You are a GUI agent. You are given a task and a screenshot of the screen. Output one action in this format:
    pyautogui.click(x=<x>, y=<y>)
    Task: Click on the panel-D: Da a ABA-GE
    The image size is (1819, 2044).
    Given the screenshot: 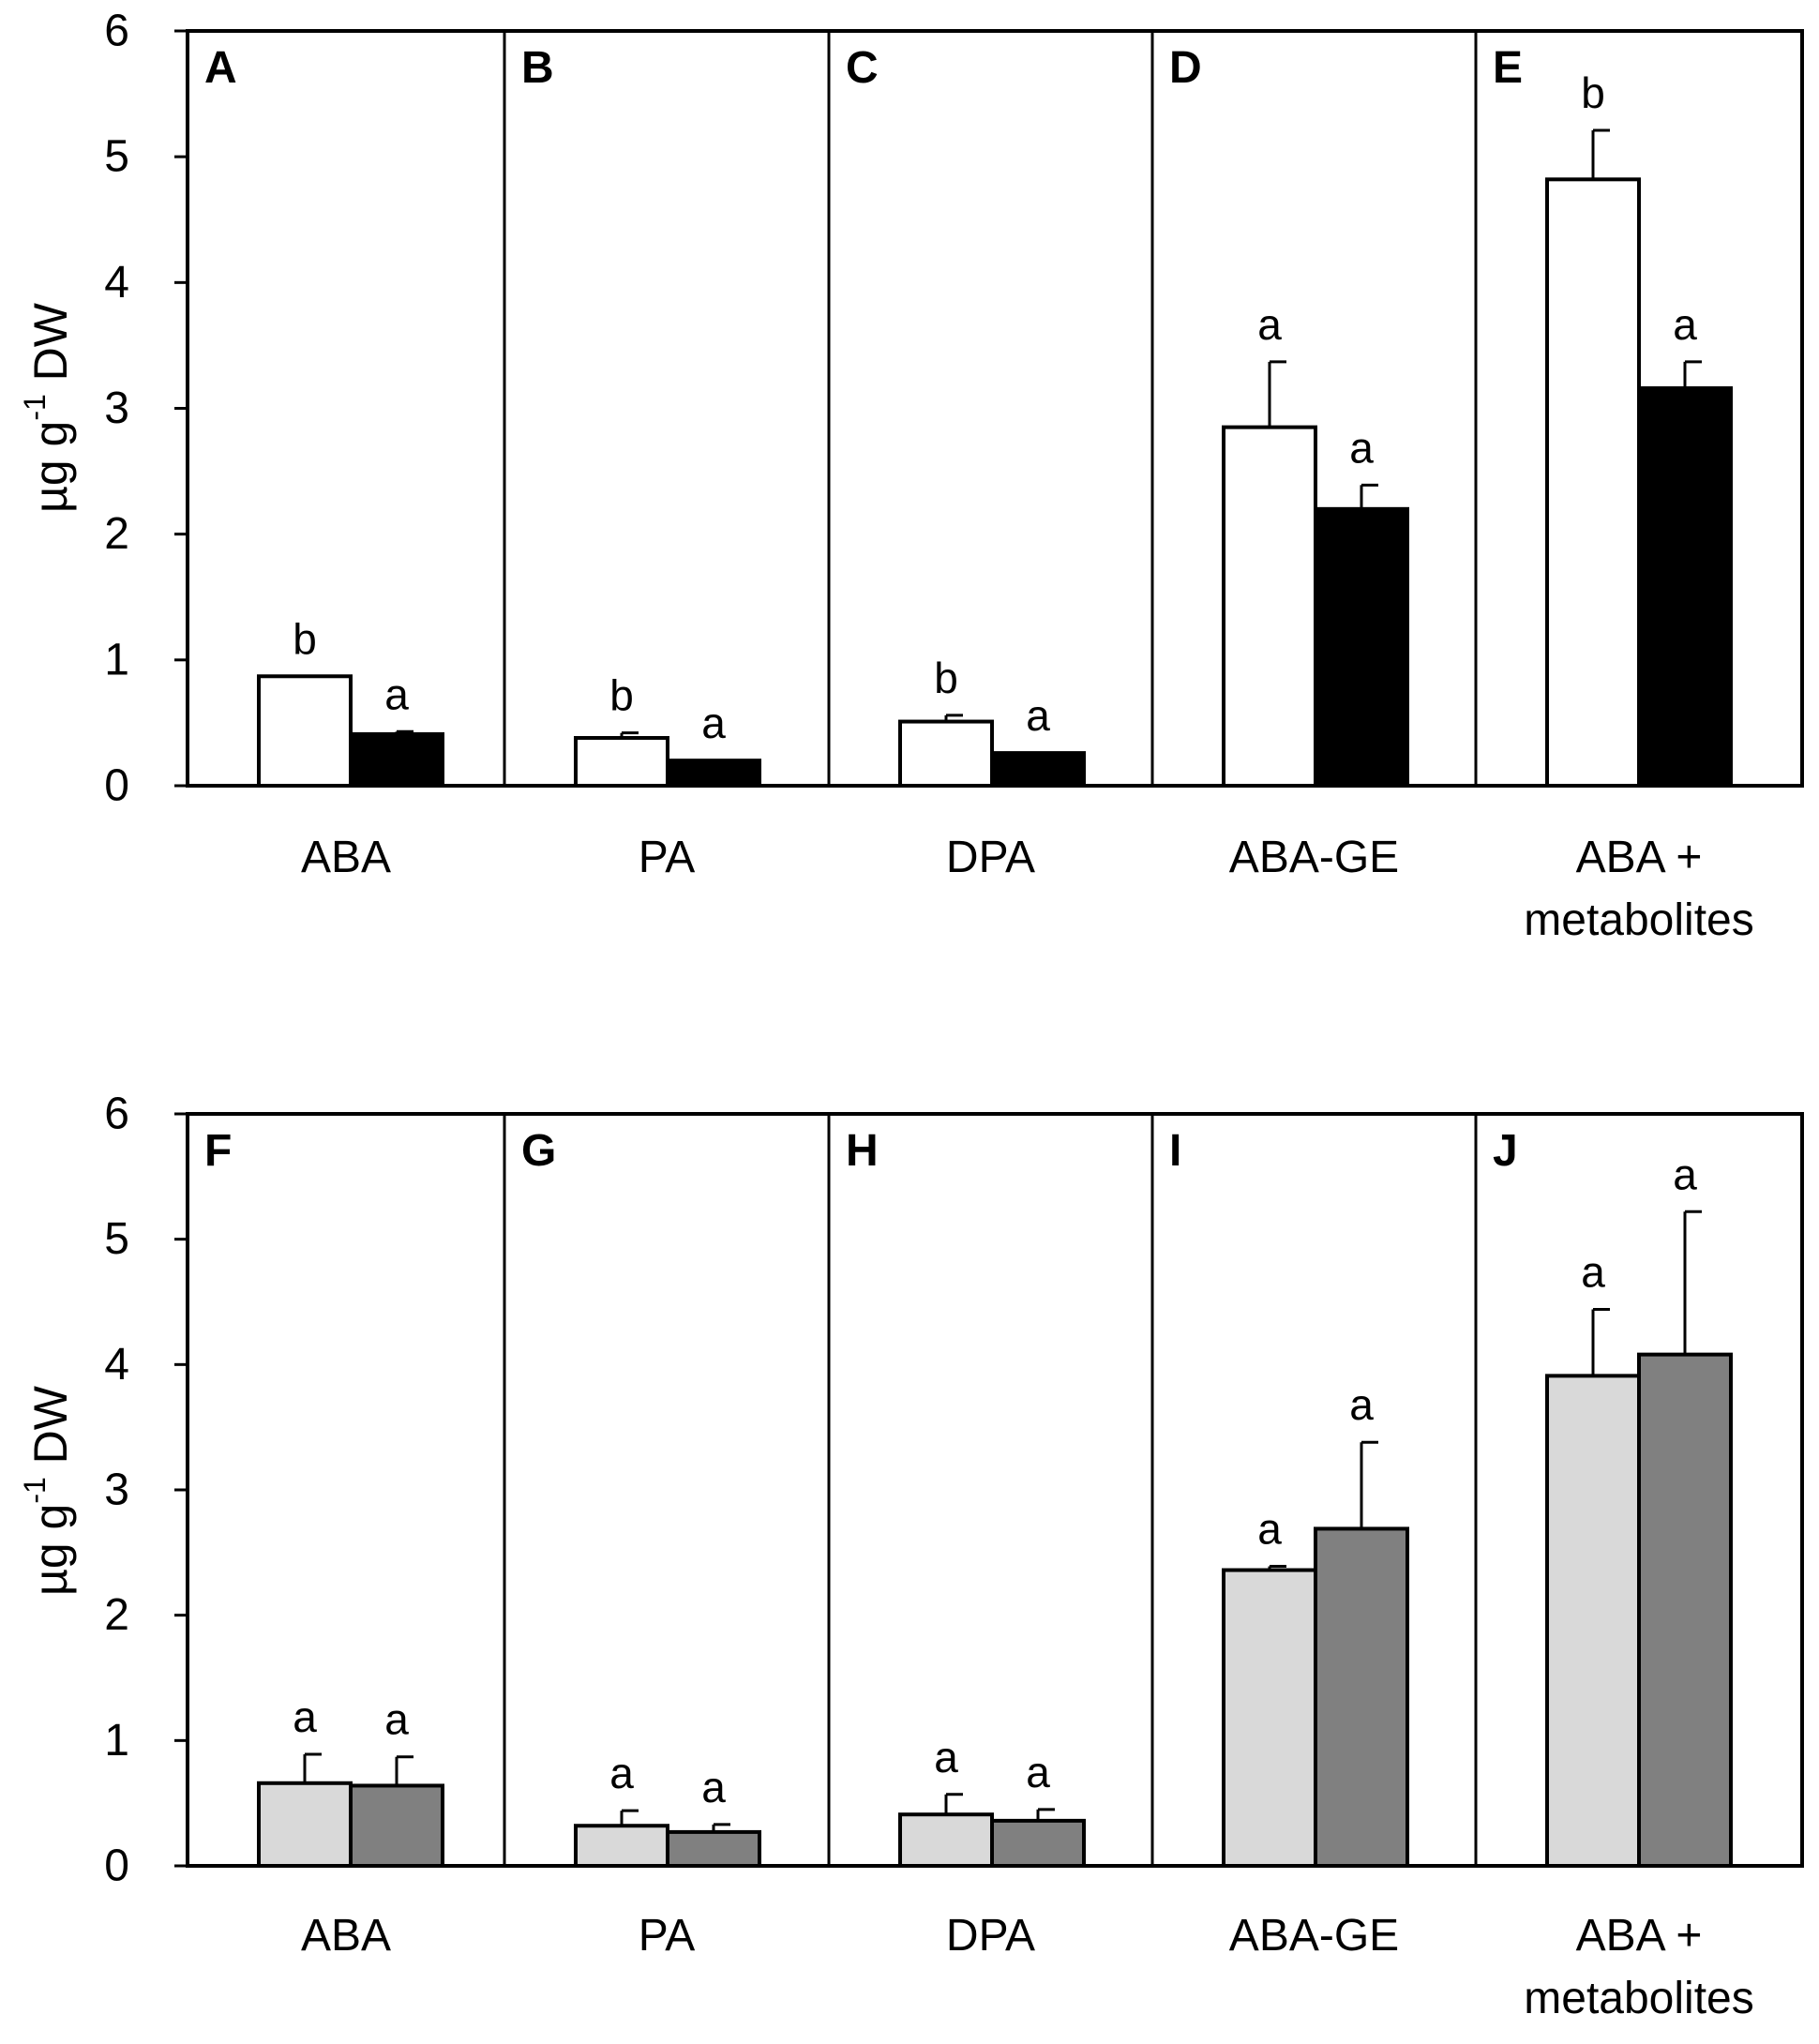 What is the action you would take?
    pyautogui.click(x=1289, y=463)
    